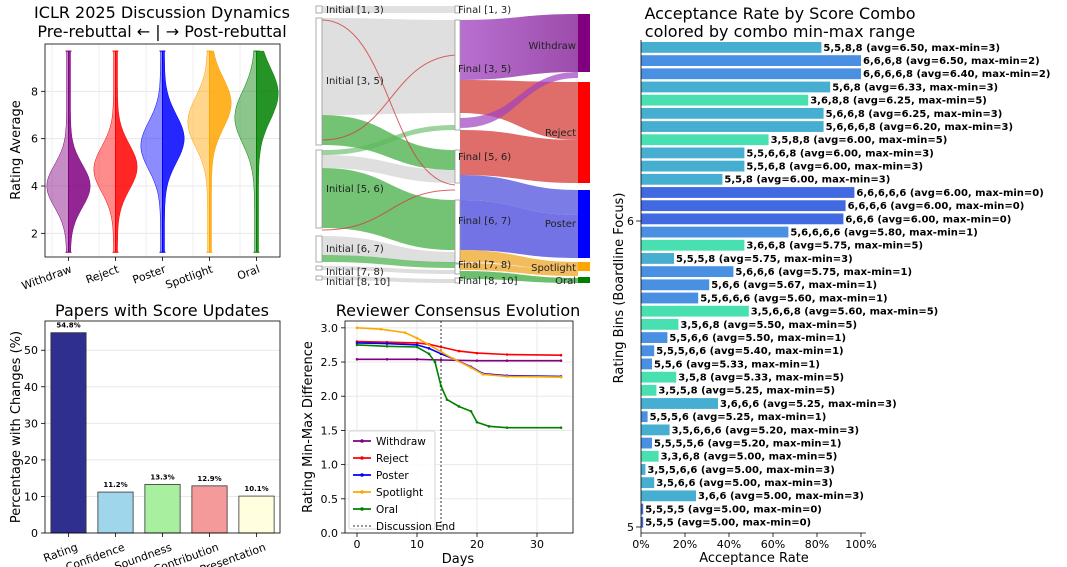  Describe the element at coordinates (459, 352) in the screenshot. I see `consensus-line-spotlight` at that location.